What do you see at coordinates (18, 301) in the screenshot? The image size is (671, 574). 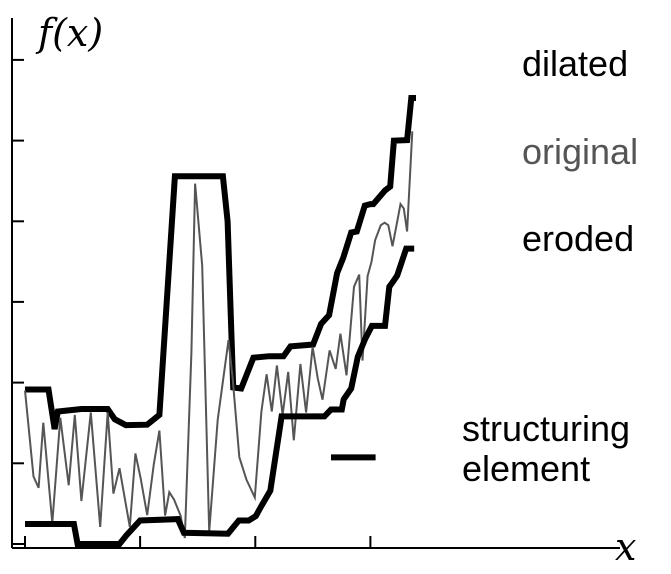 I see `y-ticks` at bounding box center [18, 301].